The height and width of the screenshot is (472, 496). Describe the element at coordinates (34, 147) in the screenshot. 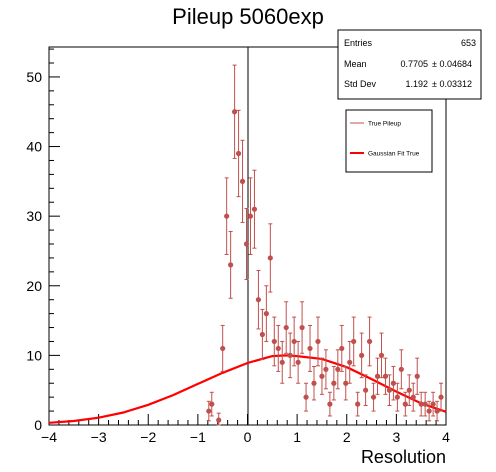

I see `y-tick-label: 40` at that location.